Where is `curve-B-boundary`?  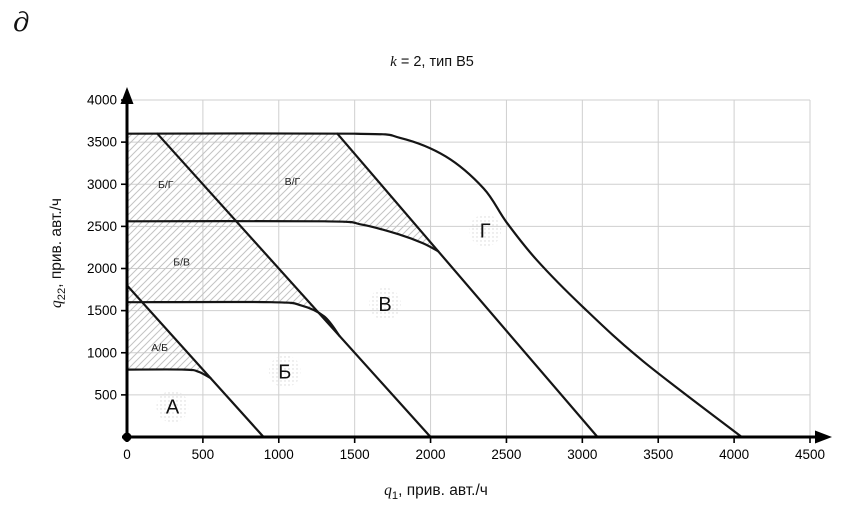 curve-B-boundary is located at coordinates (233, 318).